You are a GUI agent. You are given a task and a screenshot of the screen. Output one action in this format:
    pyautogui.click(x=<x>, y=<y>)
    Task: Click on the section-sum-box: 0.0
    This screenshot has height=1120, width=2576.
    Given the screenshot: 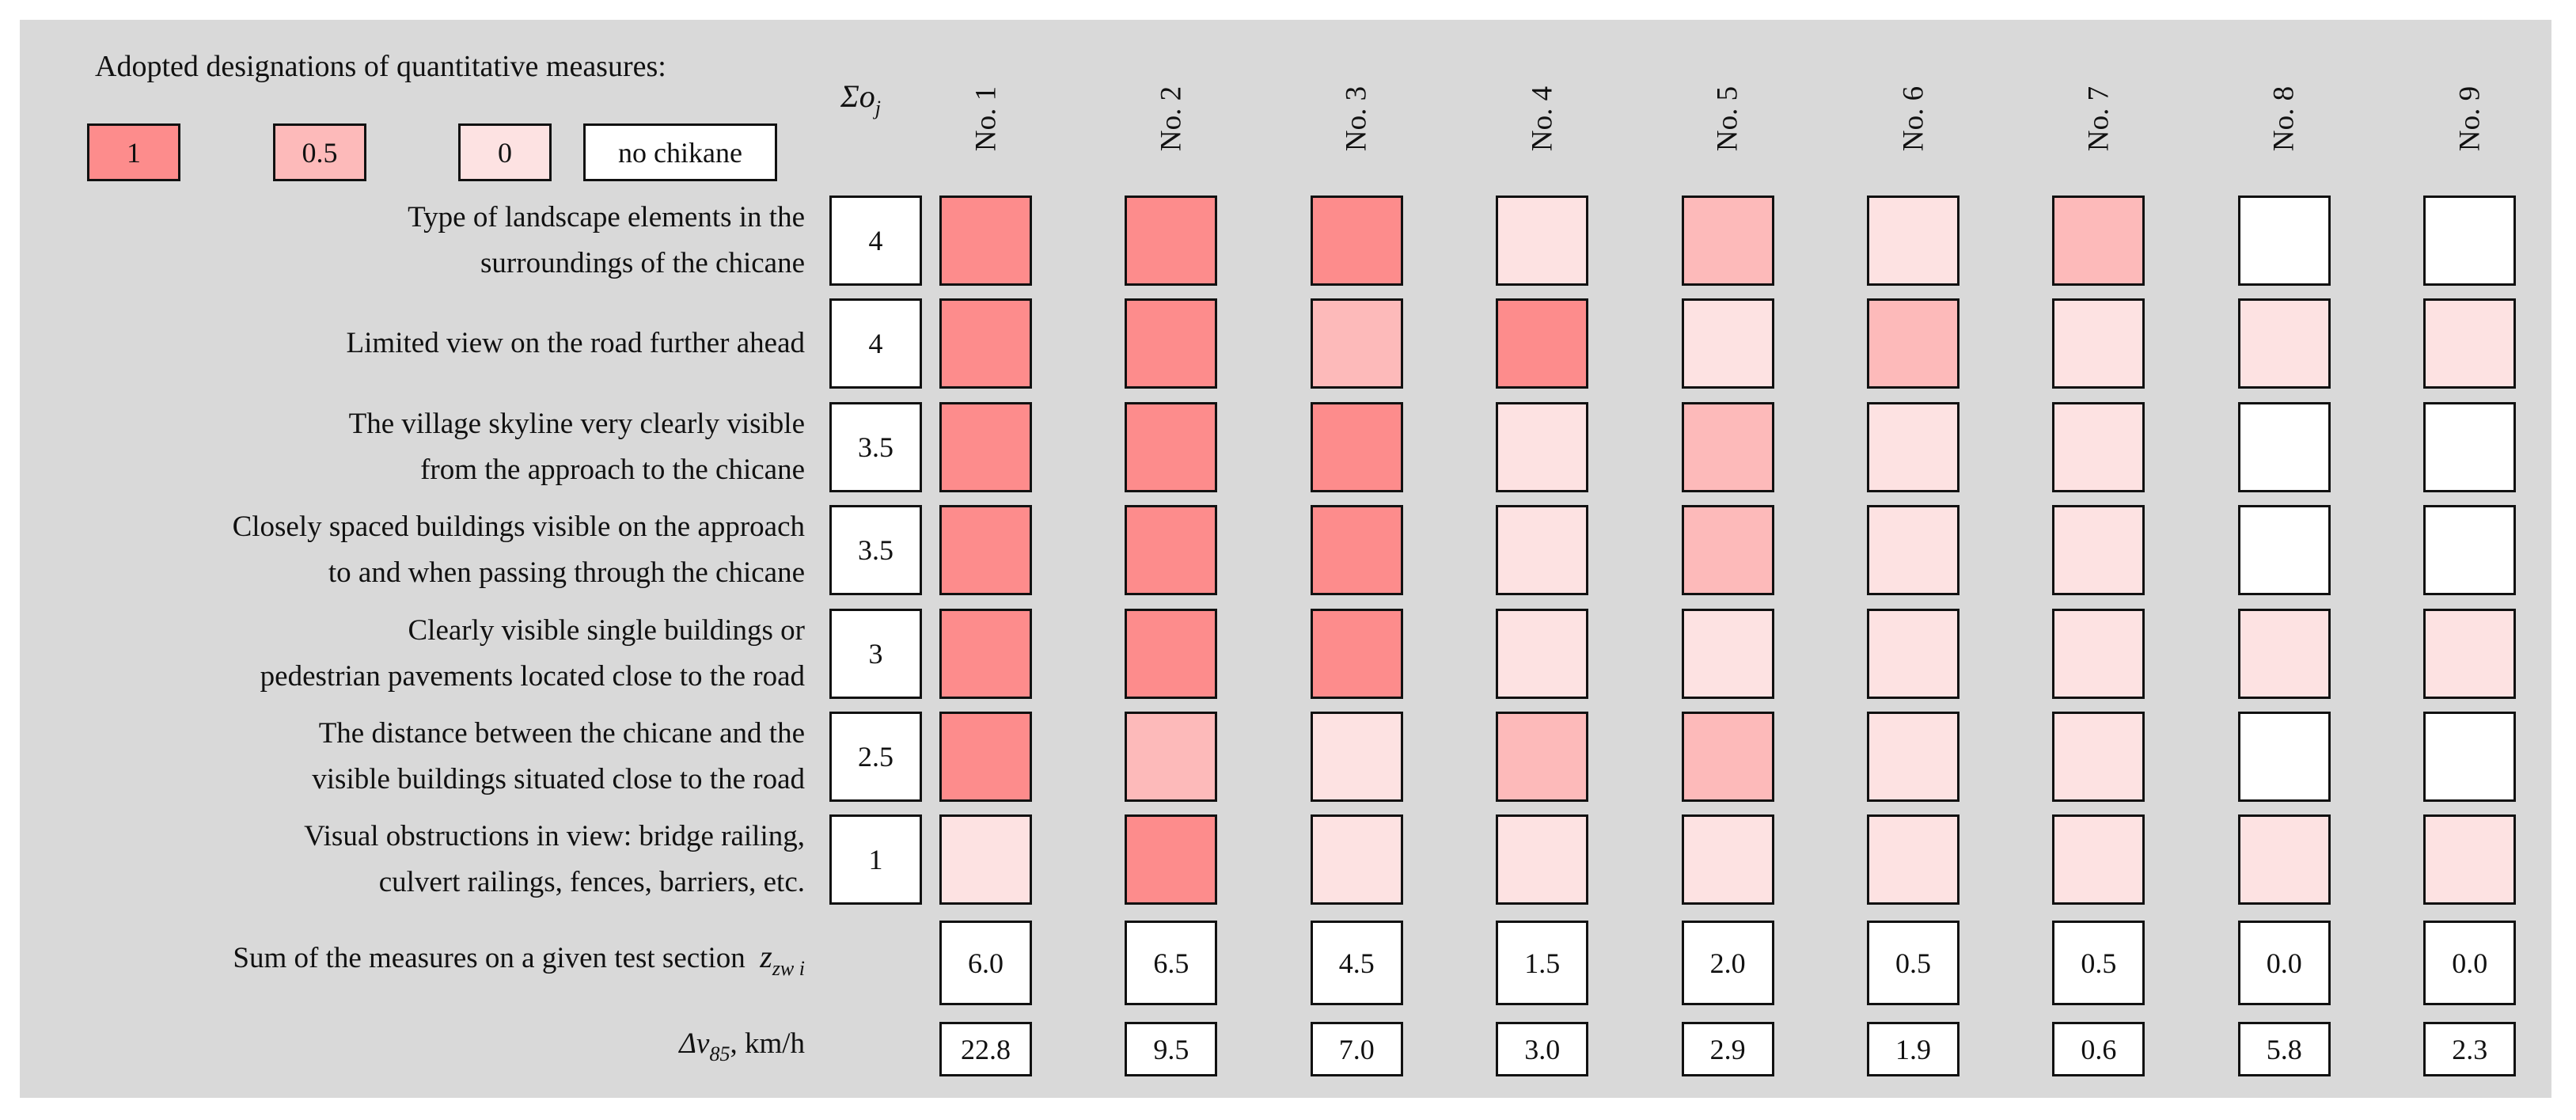 What is the action you would take?
    pyautogui.click(x=2284, y=963)
    